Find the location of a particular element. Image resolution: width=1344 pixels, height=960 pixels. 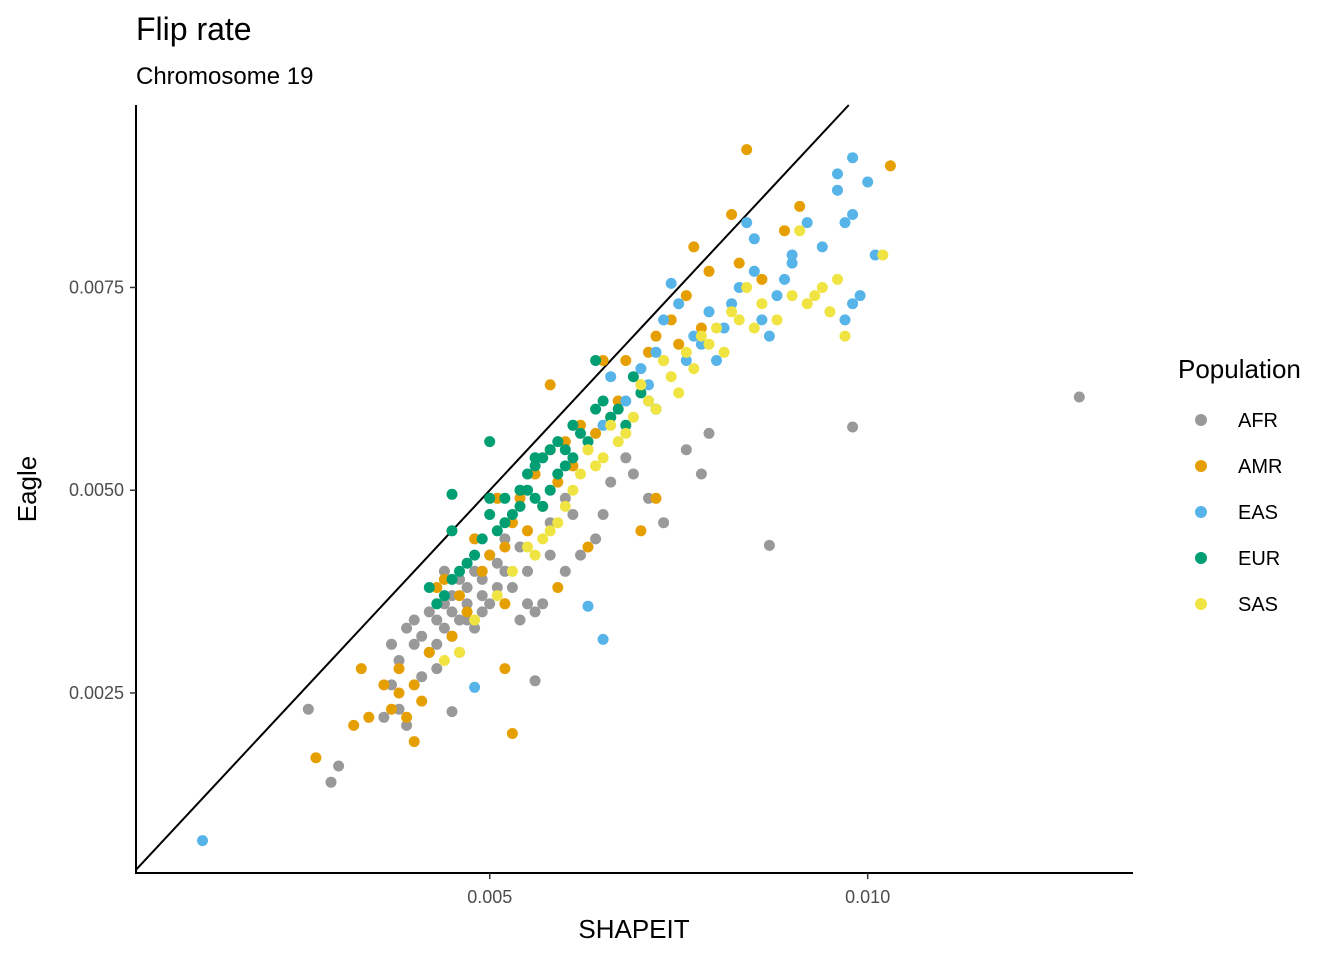

legend-label-eas: EAS is located at coordinates (1258, 513).